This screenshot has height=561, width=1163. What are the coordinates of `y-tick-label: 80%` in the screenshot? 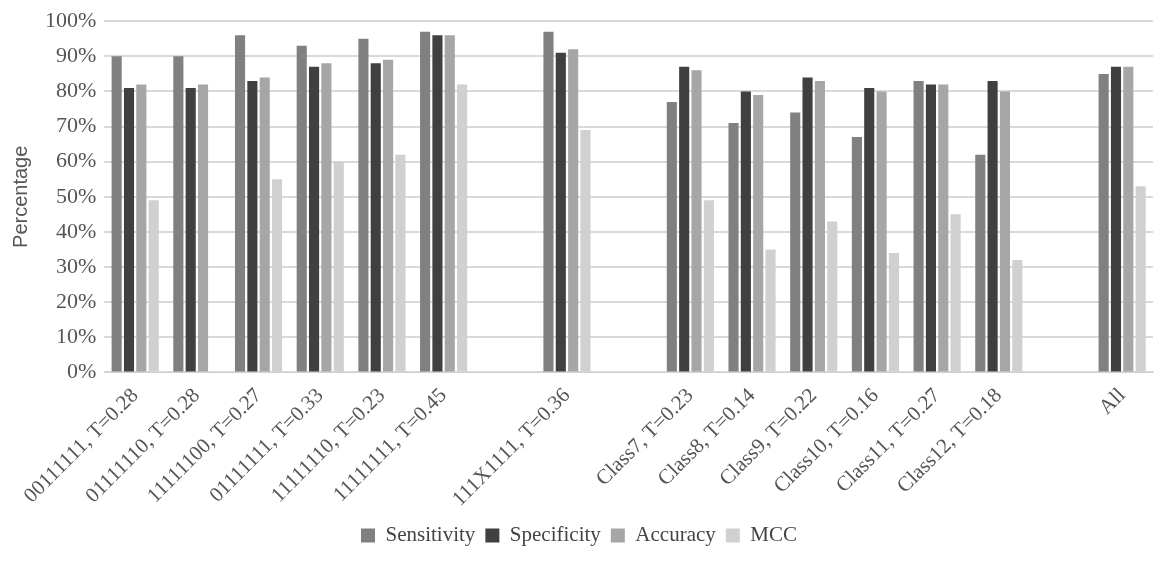 It's located at (76, 90).